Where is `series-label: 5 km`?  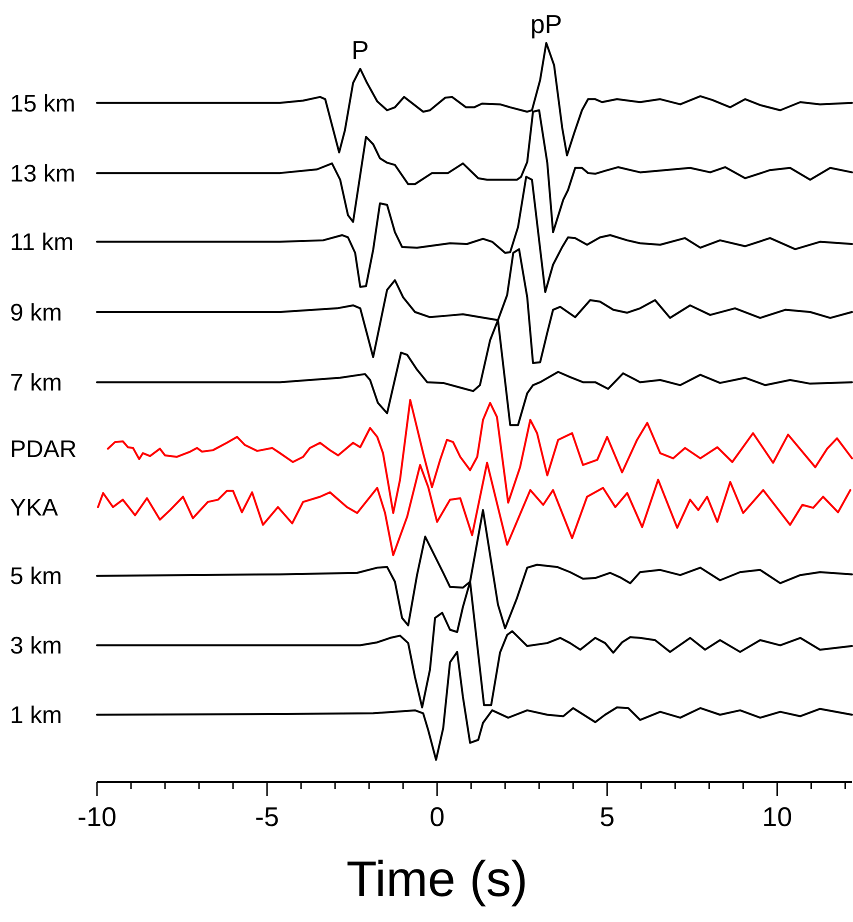 series-label: 5 km is located at coordinates (36, 576).